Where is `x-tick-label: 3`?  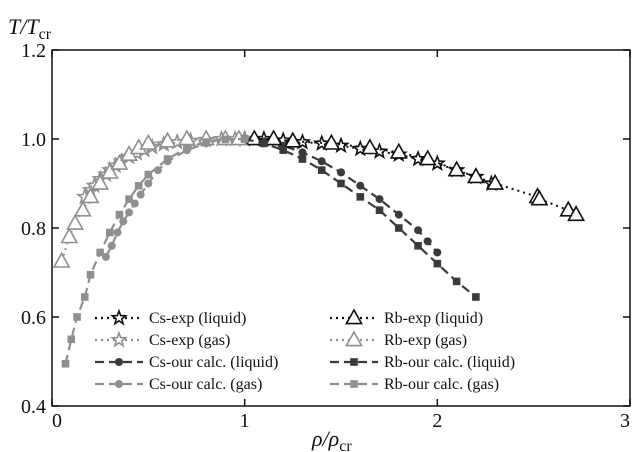 x-tick-label: 3 is located at coordinates (625, 421).